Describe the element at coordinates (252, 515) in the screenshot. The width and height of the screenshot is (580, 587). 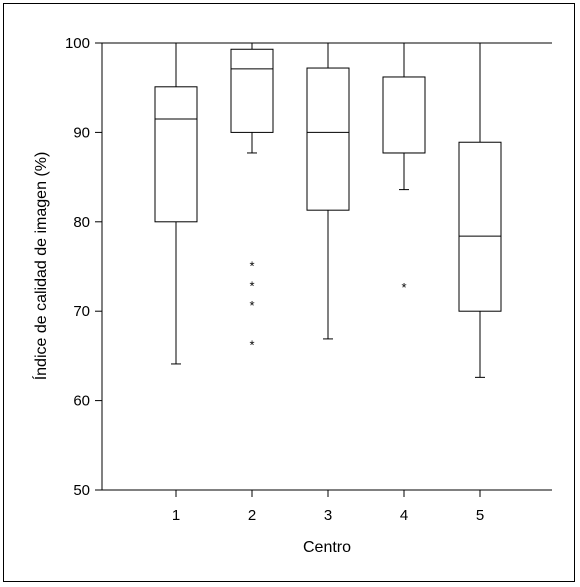
I see `x-tick-label: 2` at that location.